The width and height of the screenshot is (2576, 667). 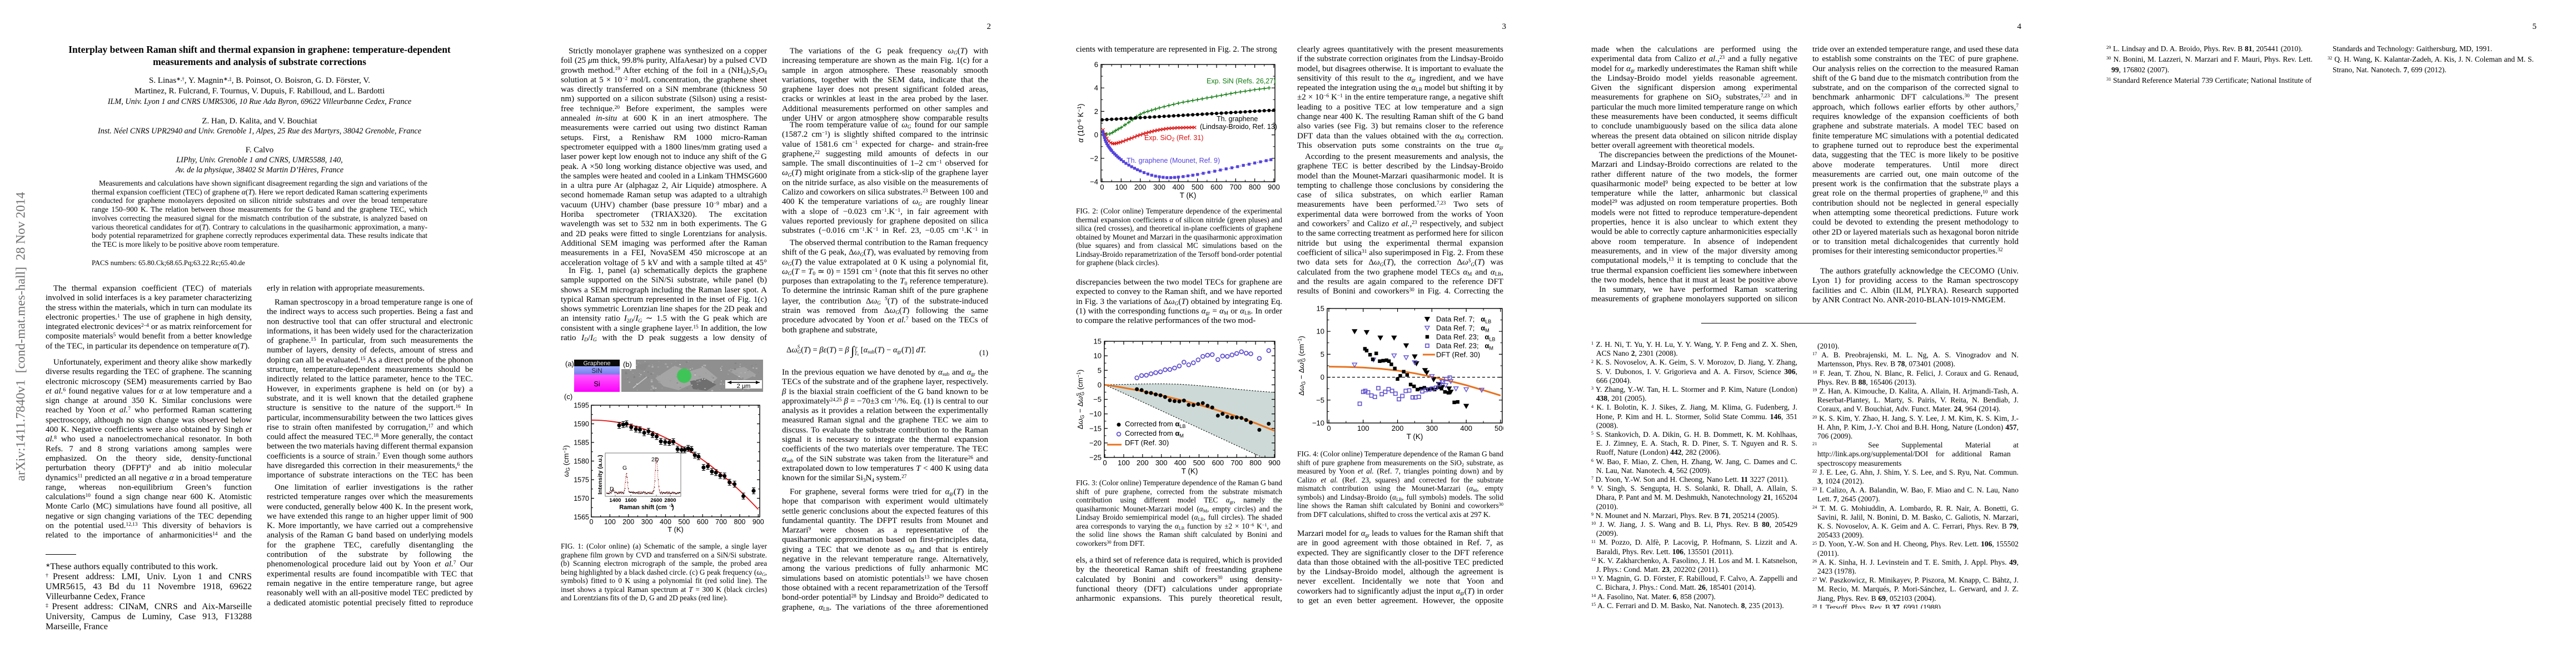 What do you see at coordinates (1462, 329) in the screenshot?
I see `svg-text: Data Ref. 7; αM` at bounding box center [1462, 329].